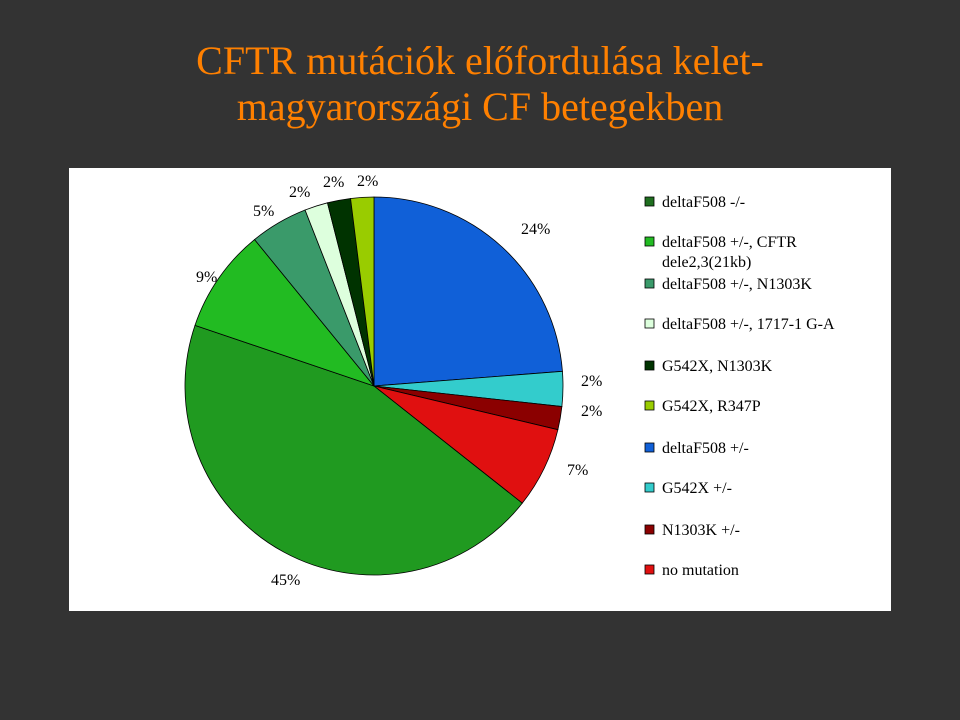 This screenshot has width=960, height=720. I want to click on legend-item-deltaf508-n1303k: deltaF508 +/-, N1303K, so click(728, 284).